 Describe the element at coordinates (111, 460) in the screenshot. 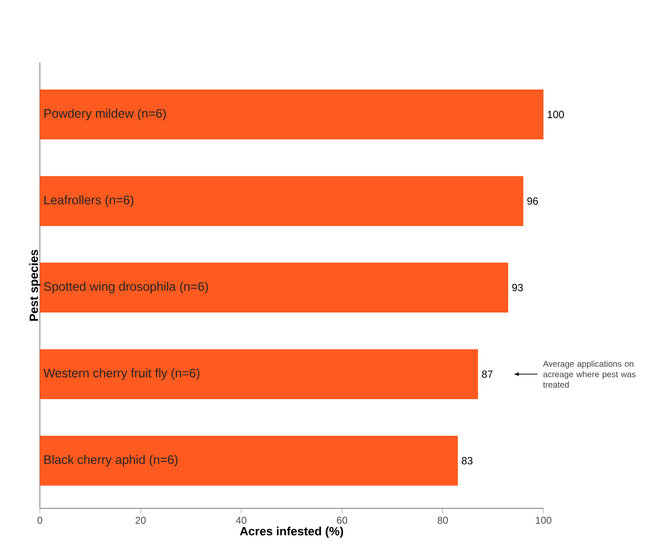

I see `y-tick-label: Black cherry aphid (n=6)` at that location.